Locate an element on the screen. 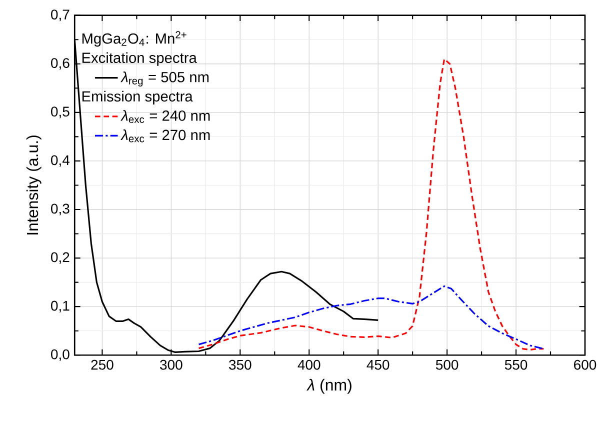 Image resolution: width=601 pixels, height=422 pixels. legend-label: λ$_{exc}$ = 270 nm is located at coordinates (165, 136).